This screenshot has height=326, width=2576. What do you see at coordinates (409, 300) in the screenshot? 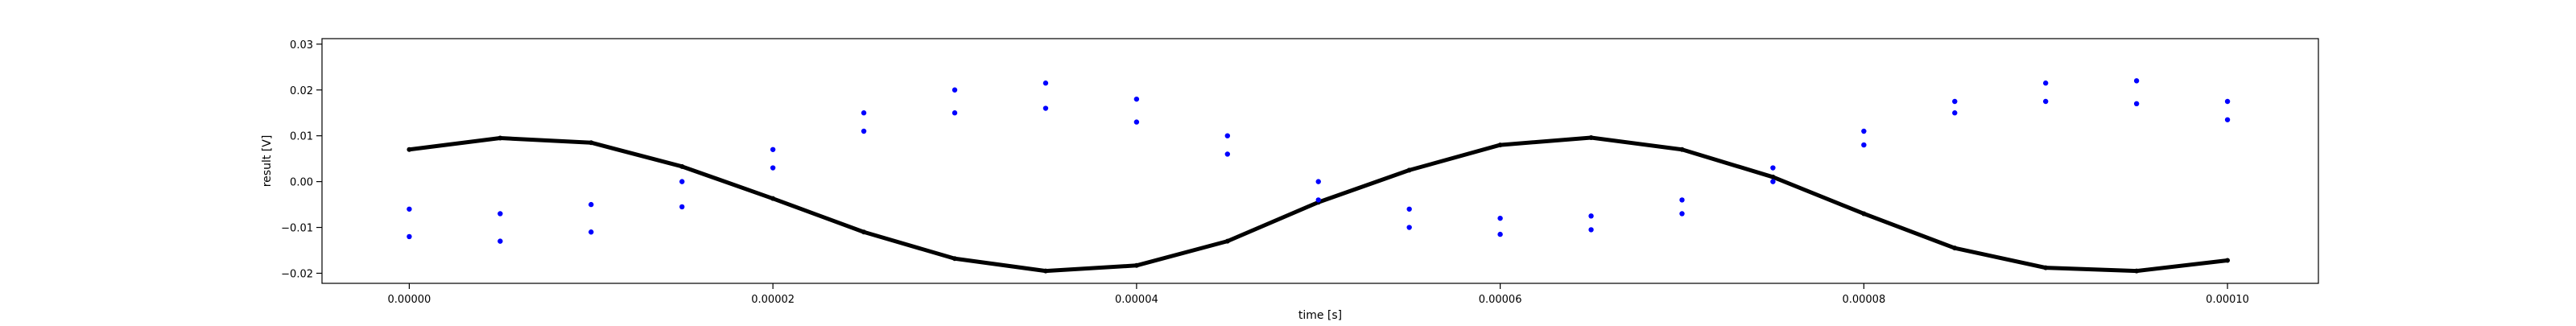
I see `x-tick-label: 0.00000` at bounding box center [409, 300].